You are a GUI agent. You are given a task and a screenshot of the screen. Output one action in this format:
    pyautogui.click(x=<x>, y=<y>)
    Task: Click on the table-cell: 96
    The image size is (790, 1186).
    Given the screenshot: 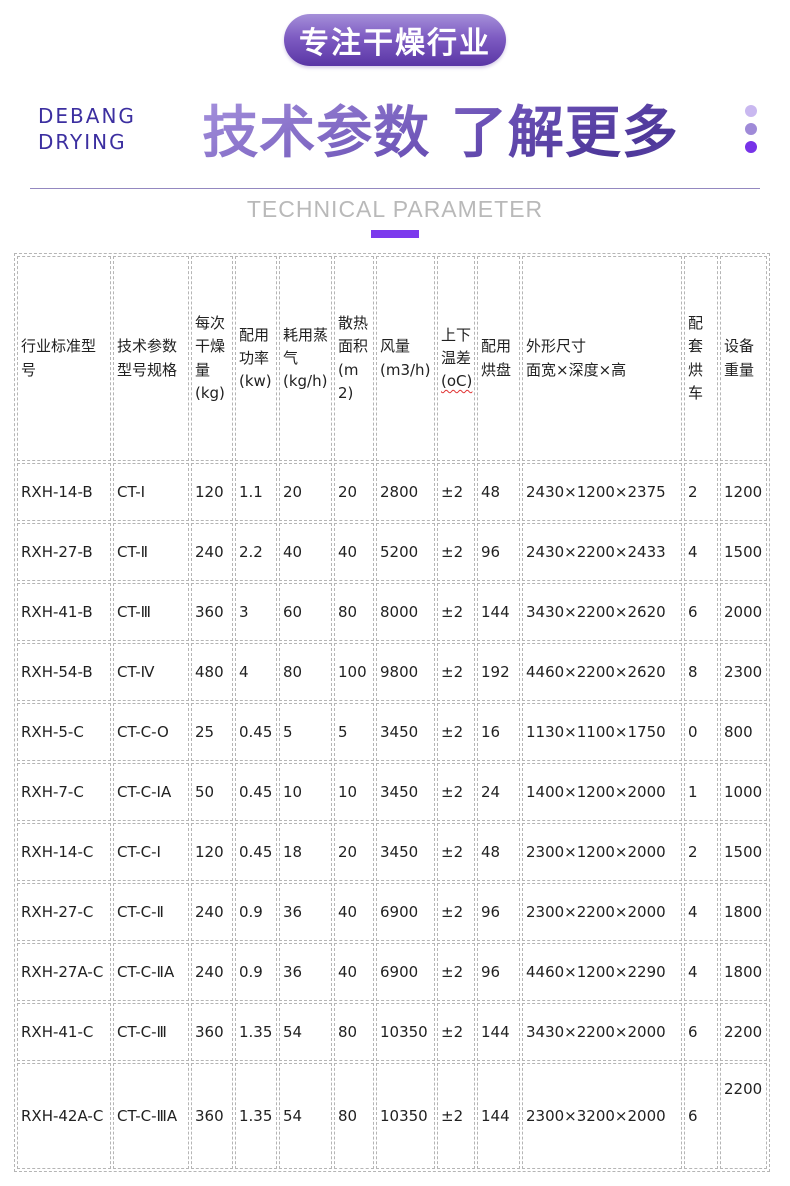 What is the action you would take?
    pyautogui.click(x=498, y=552)
    